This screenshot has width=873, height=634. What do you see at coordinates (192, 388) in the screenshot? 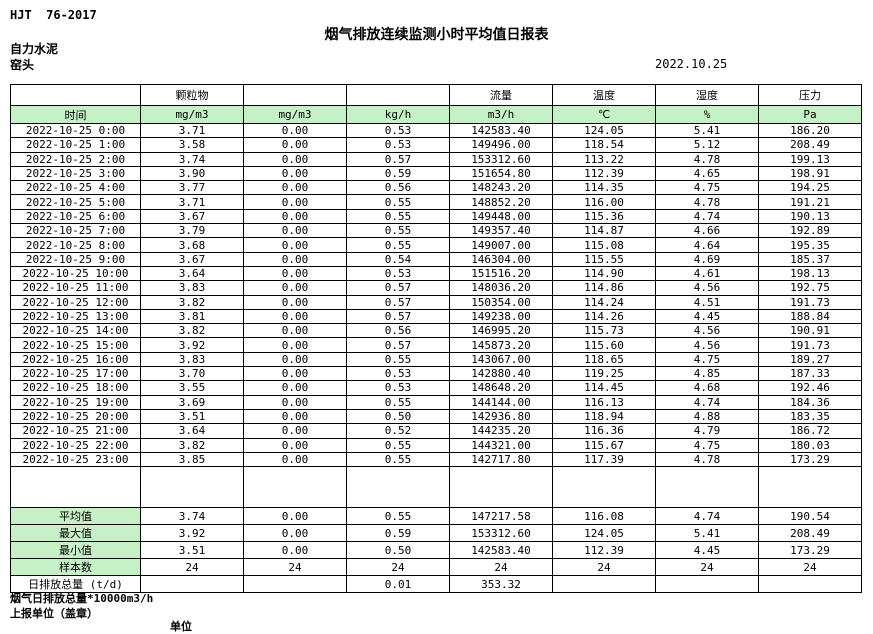
I see `value-cell: 3.55` at bounding box center [192, 388].